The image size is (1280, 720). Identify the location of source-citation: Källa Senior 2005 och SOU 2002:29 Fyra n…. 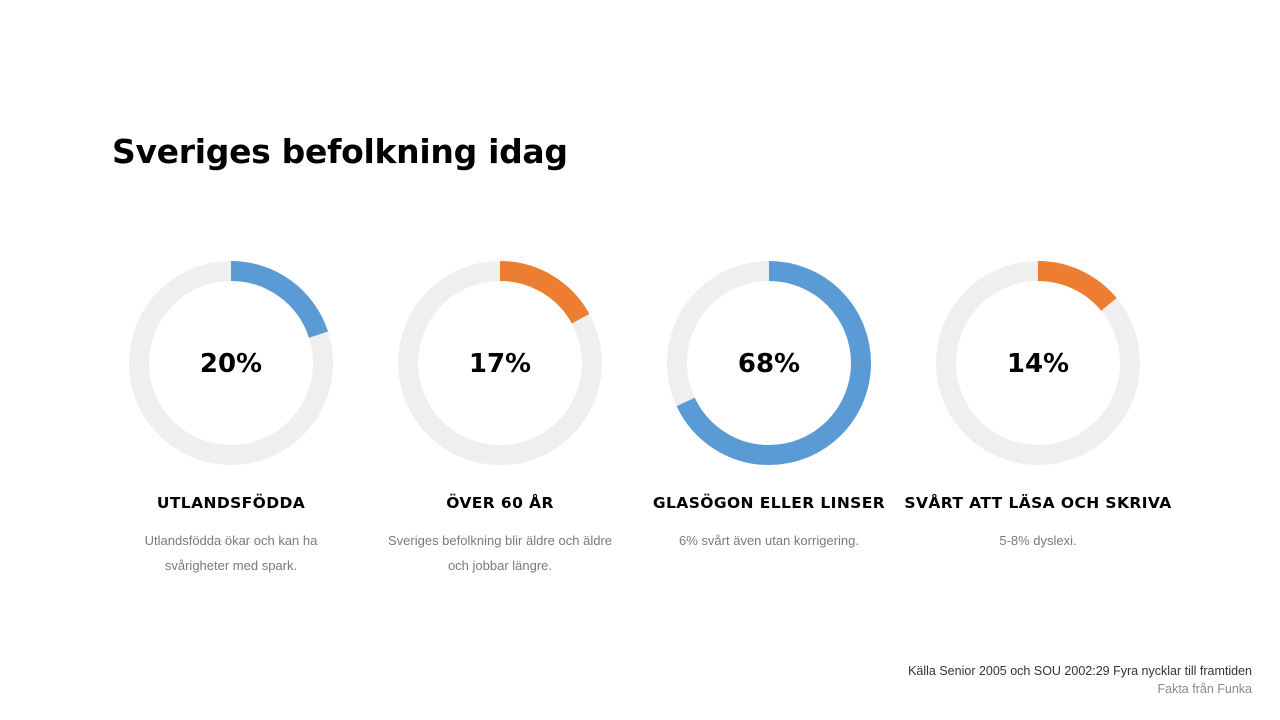
(1080, 680).